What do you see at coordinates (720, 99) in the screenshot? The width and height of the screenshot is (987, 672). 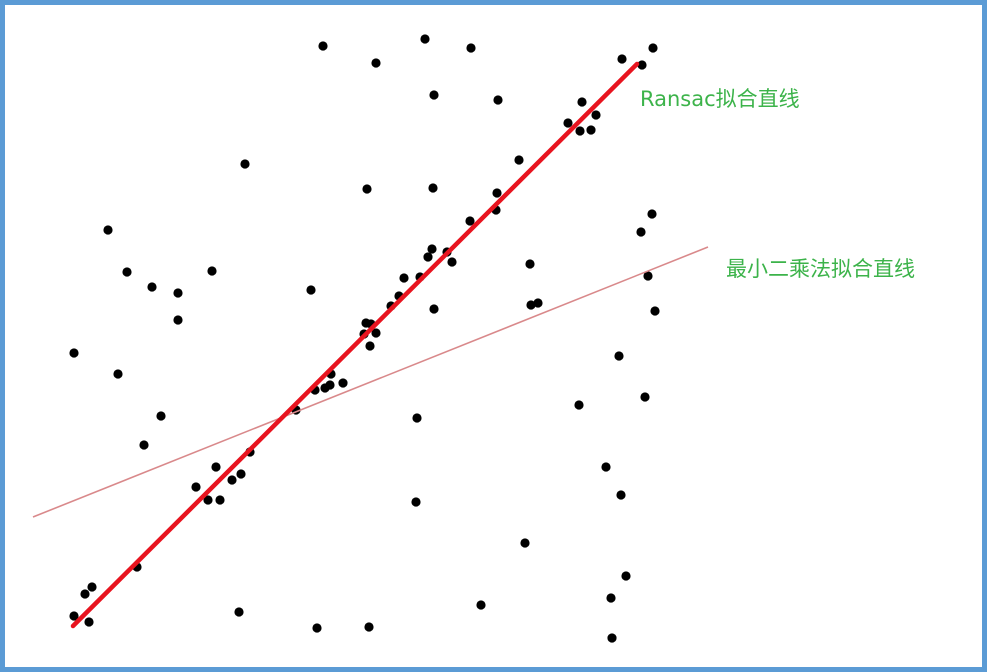 I see `ransac-line-label: Ransac拟合直线` at bounding box center [720, 99].